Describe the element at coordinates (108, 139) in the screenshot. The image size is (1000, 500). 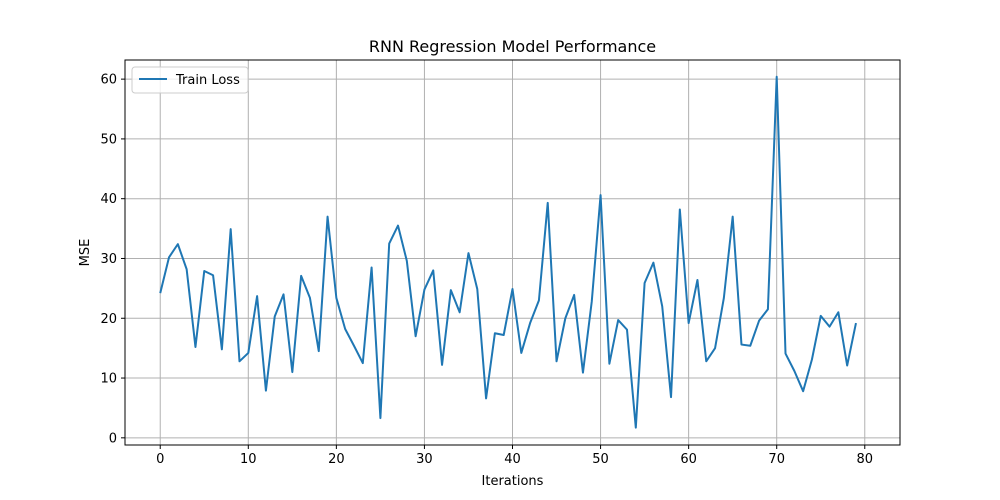
I see `y-tick-label: 50` at that location.